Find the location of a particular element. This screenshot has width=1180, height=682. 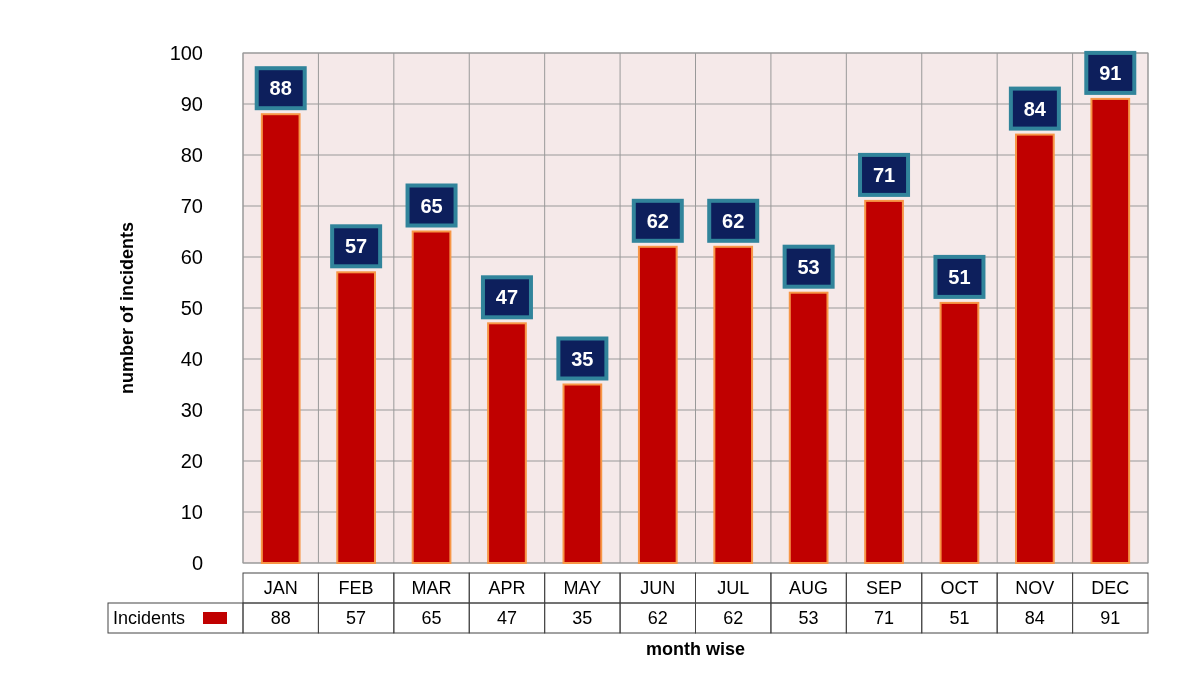

y-tick-label: 80 is located at coordinates (191, 155).